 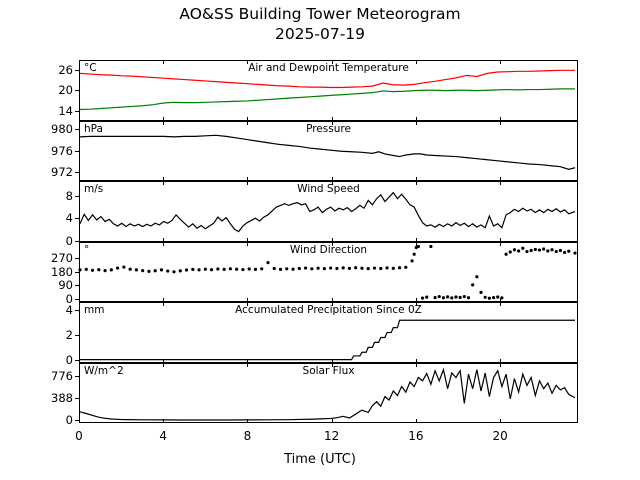 I want to click on y-tick-label: 26, so click(x=65, y=69).